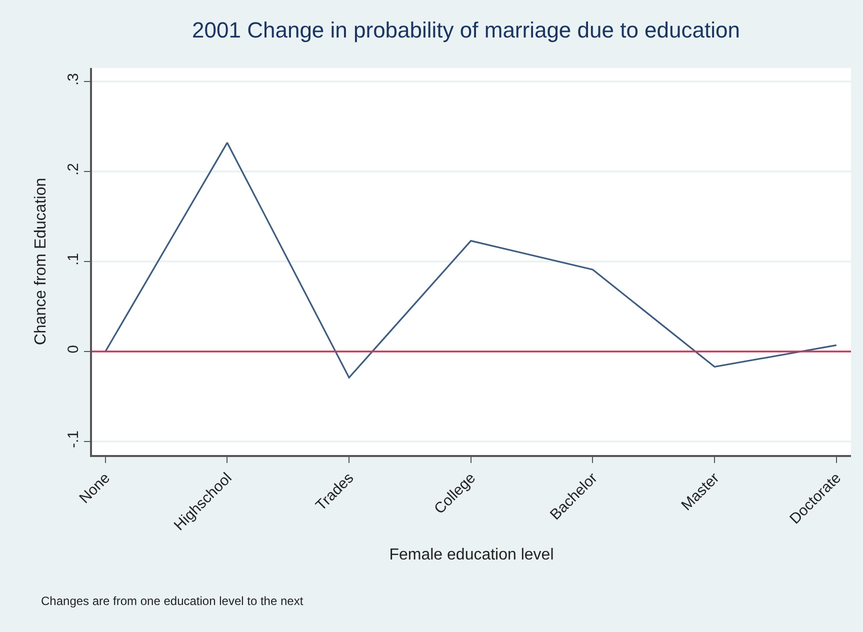 This screenshot has height=632, width=863. I want to click on y-axis-title: Chance from Education, so click(41, 262).